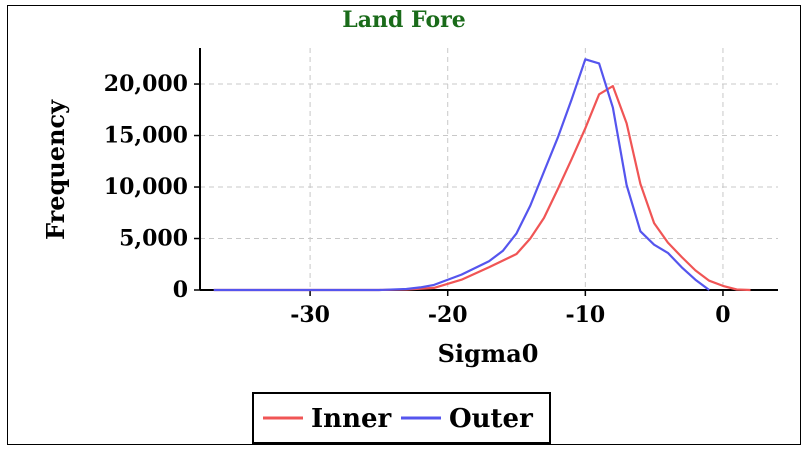  I want to click on y-axis-label: Frequency, so click(55, 169).